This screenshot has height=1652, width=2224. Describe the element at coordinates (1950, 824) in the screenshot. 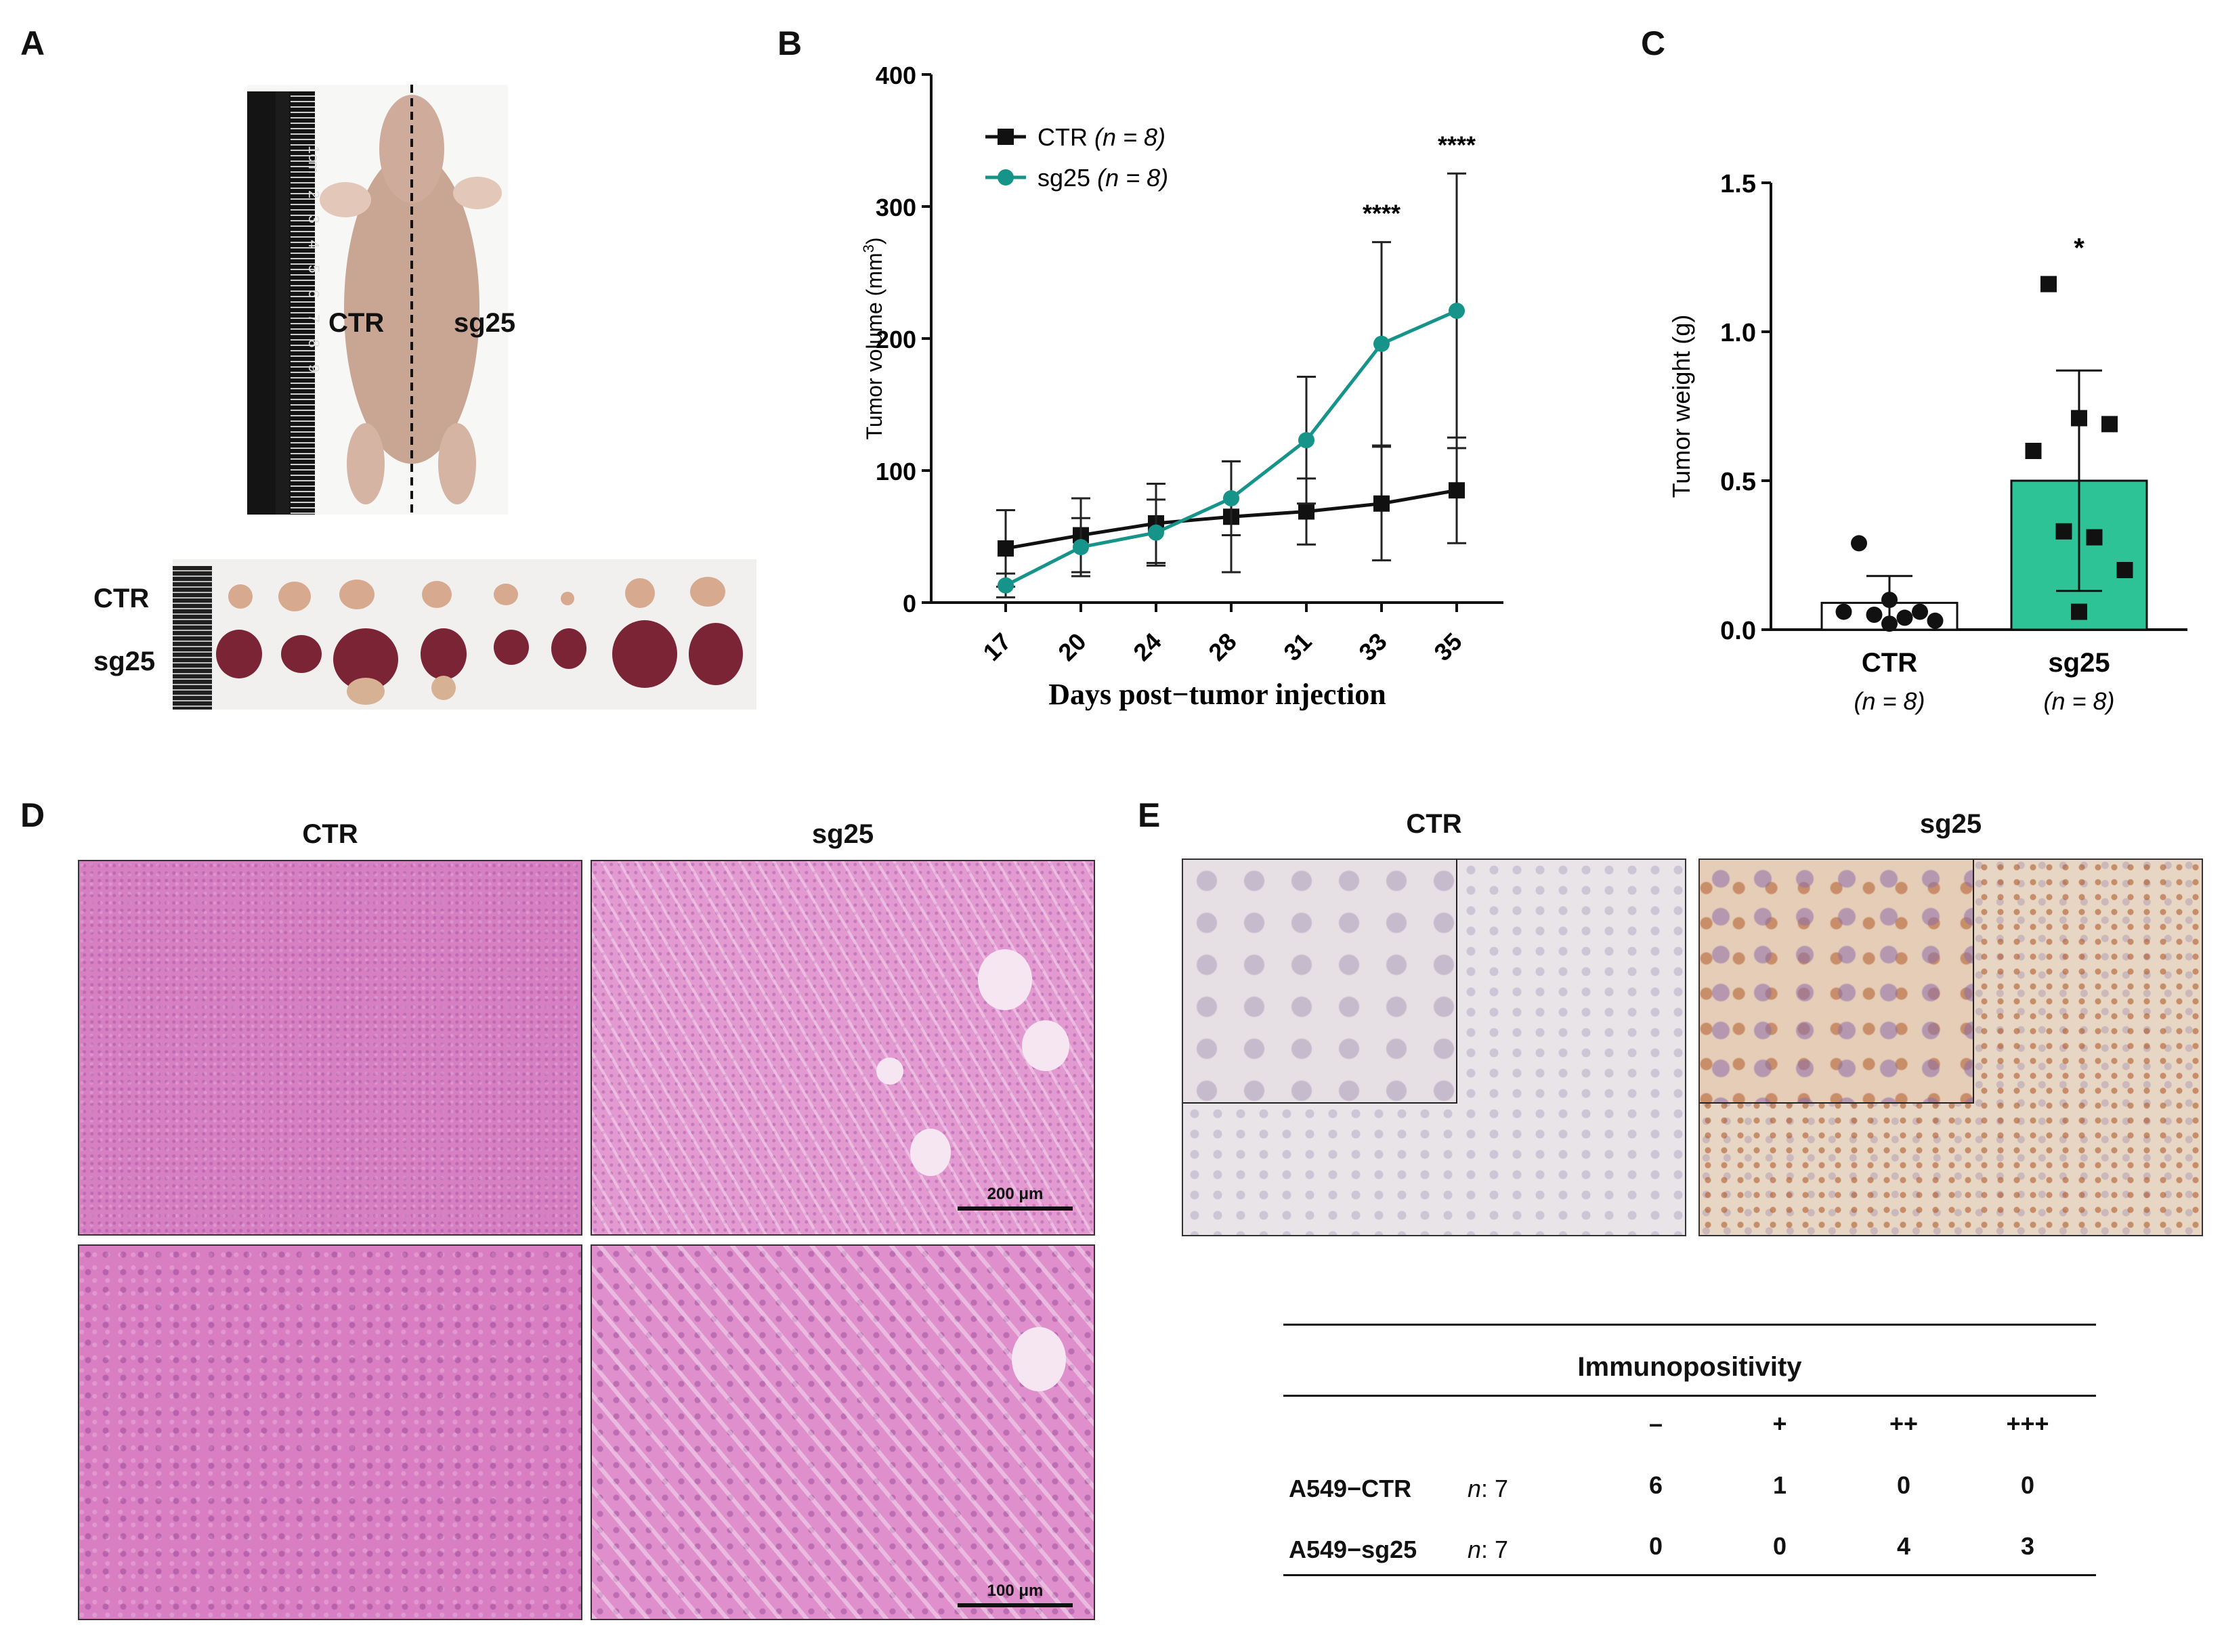

I see `ihc-col-title-sg25: sg25` at that location.